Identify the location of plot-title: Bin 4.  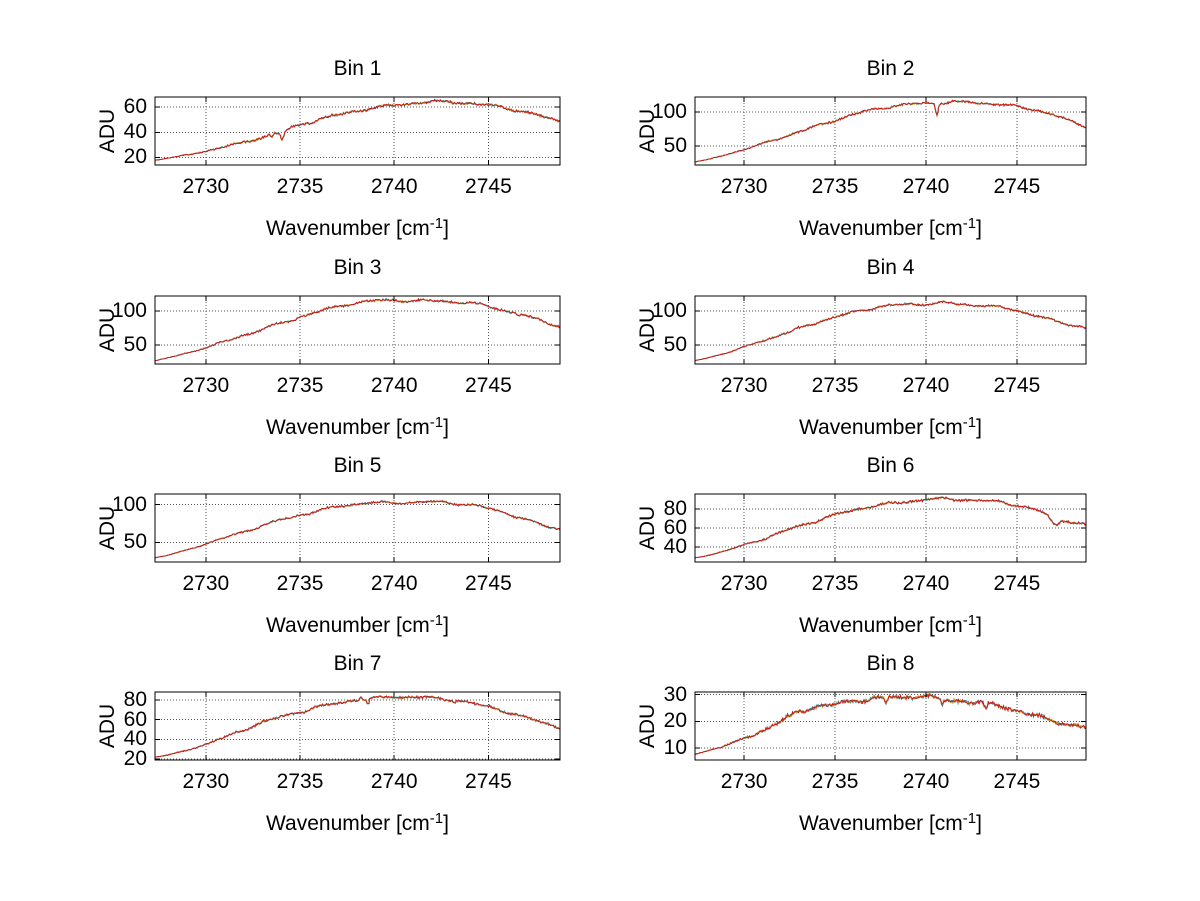
(890, 267).